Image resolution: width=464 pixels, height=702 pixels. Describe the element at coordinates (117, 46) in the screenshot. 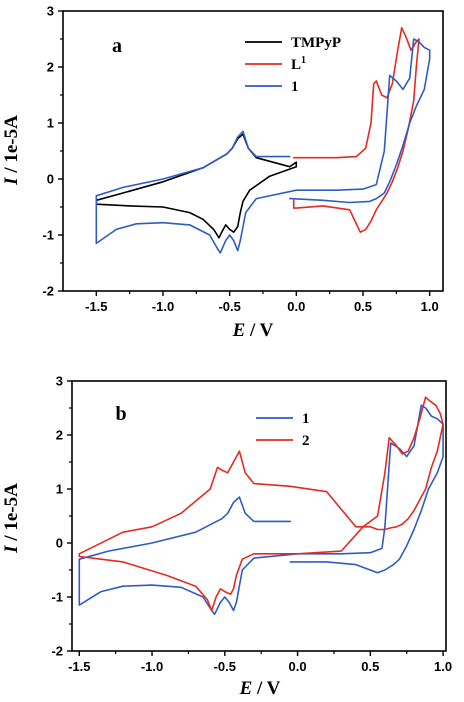

I see `panel-label: a` at that location.